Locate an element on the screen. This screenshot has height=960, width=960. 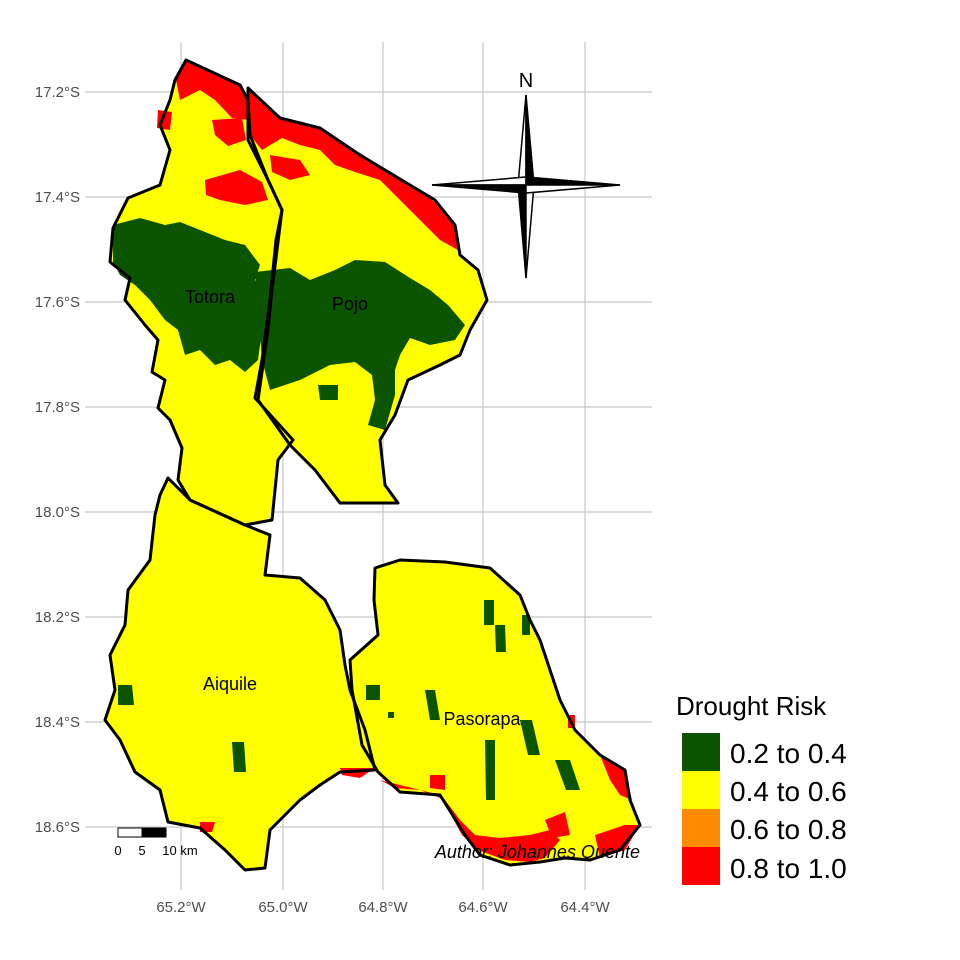
legend-title: Drought Risk is located at coordinates (751, 706).